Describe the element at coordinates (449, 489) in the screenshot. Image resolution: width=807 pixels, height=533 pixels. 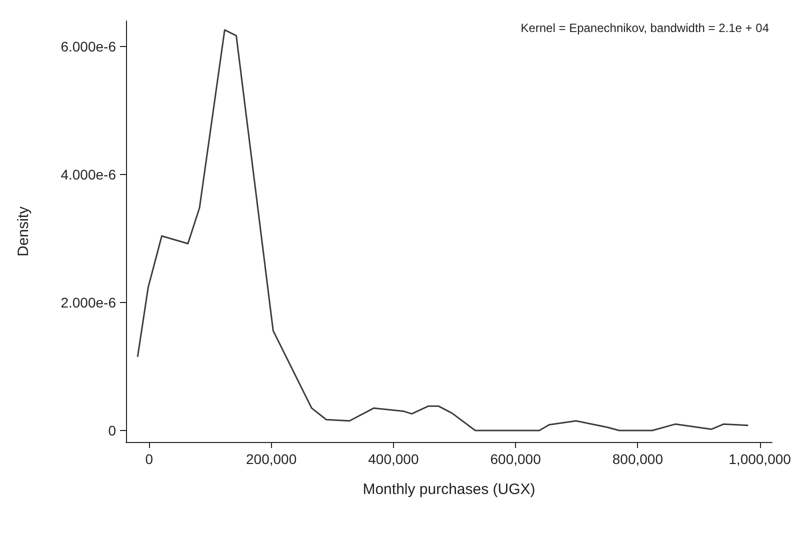
I see `x-axis-title: Monthly purchases (UGX)` at that location.